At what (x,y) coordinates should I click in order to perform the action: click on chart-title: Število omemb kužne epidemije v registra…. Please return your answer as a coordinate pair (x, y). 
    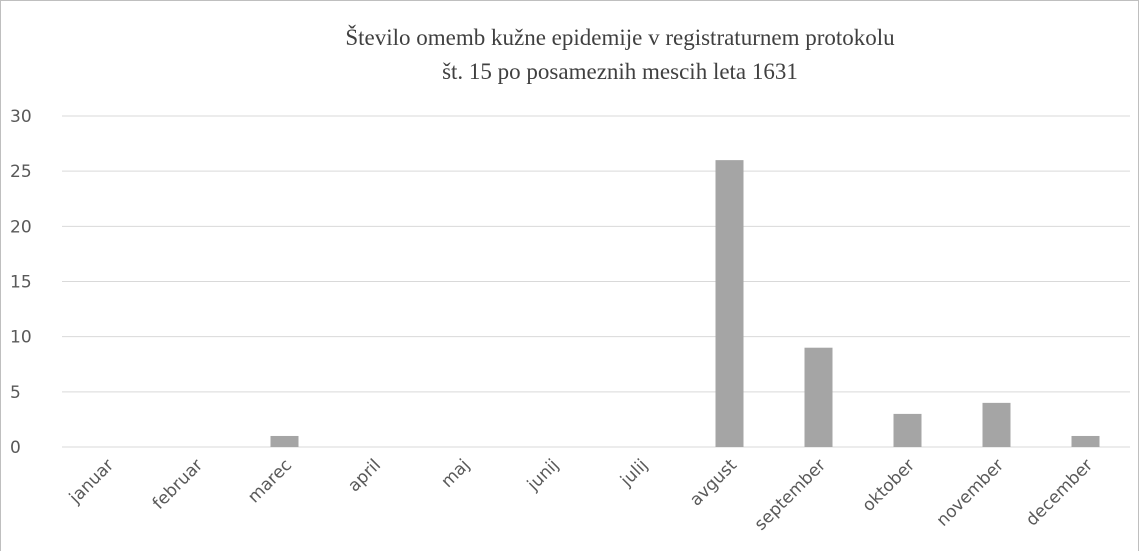
    Looking at the image, I should click on (620, 37).